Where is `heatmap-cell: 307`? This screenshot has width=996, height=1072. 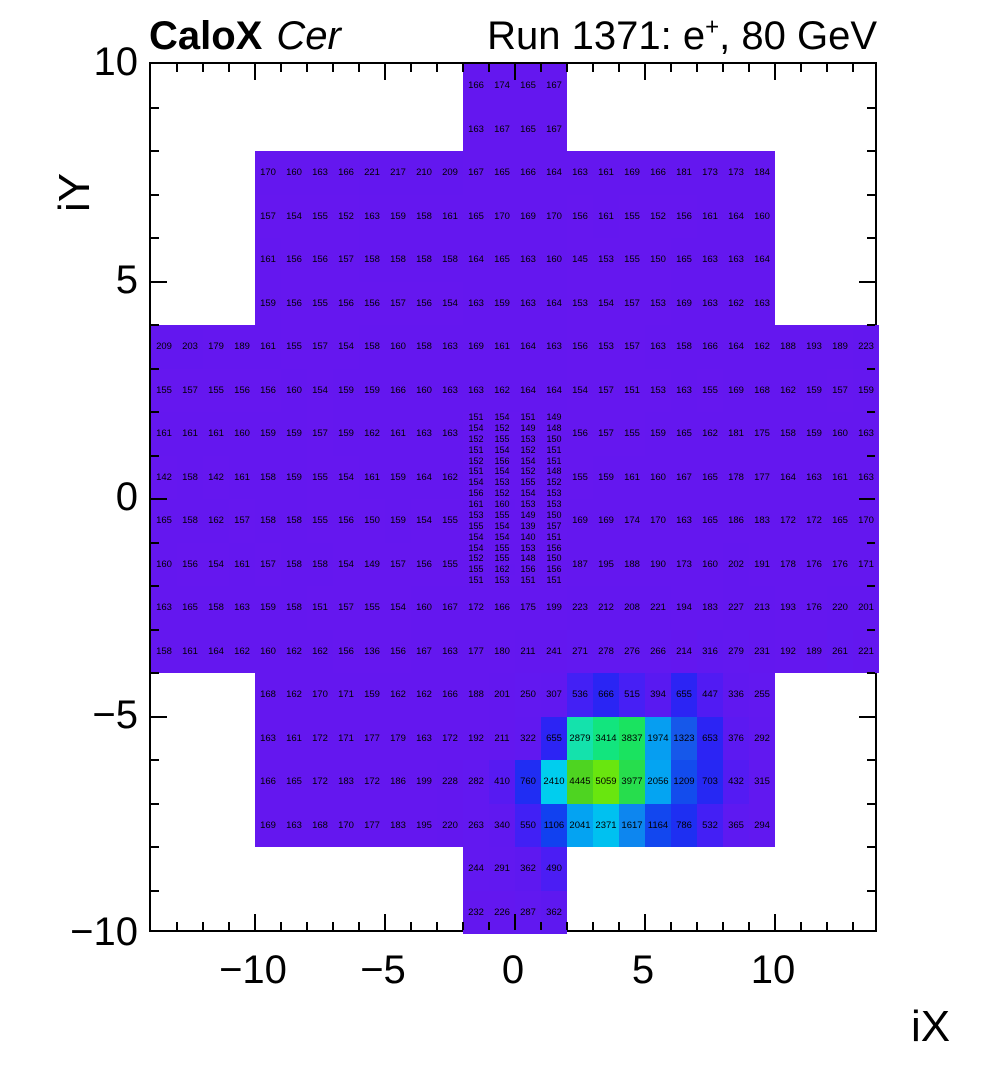 heatmap-cell: 307 is located at coordinates (554, 695).